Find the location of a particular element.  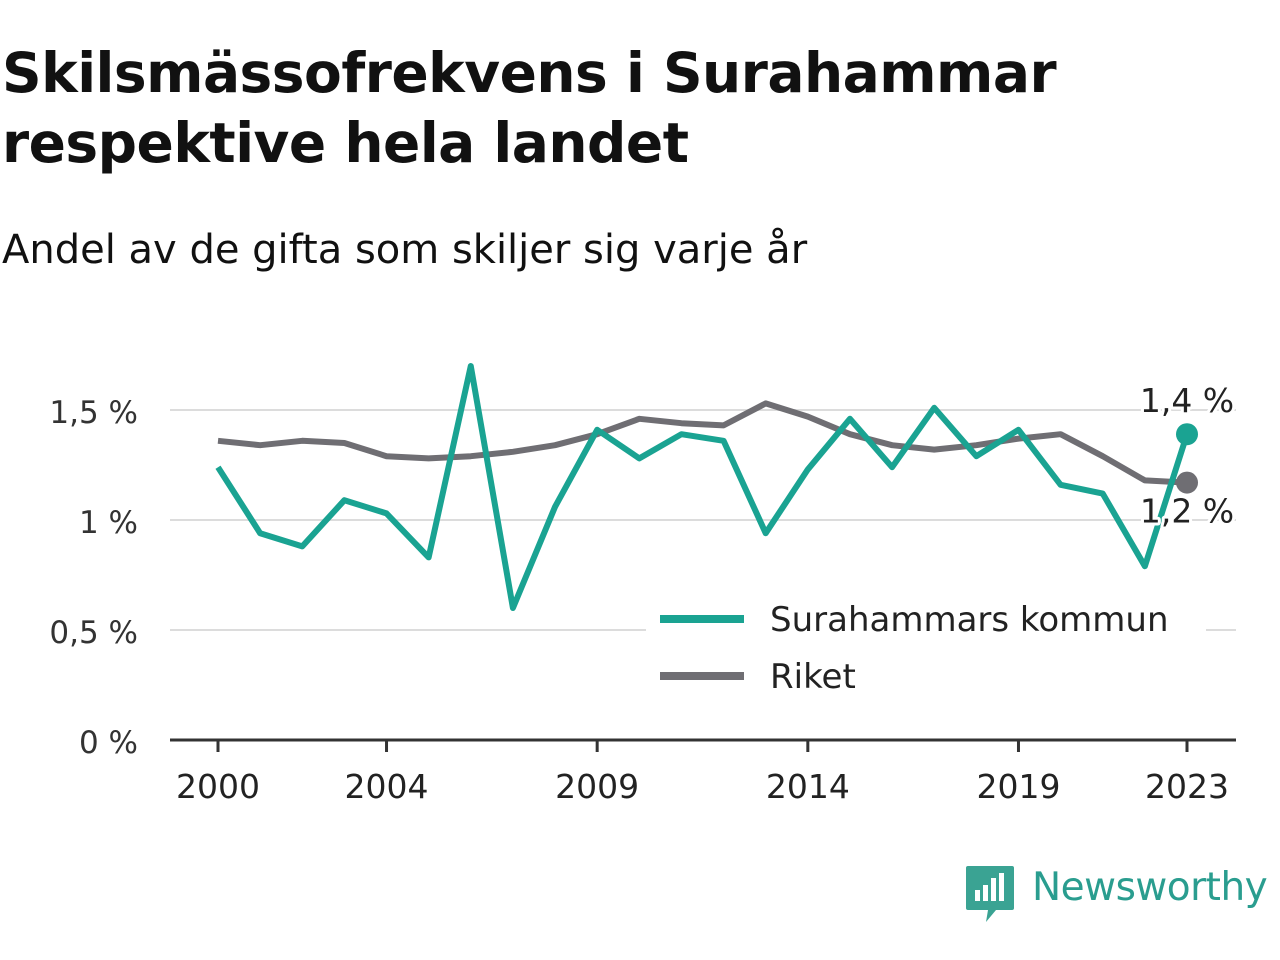

newsworthy-logo-icon is located at coordinates (990, 894).